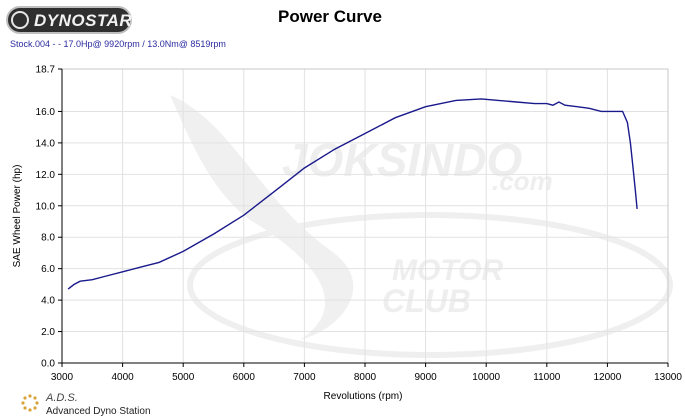  I want to click on watermark-line4: CLUB, so click(426, 301).